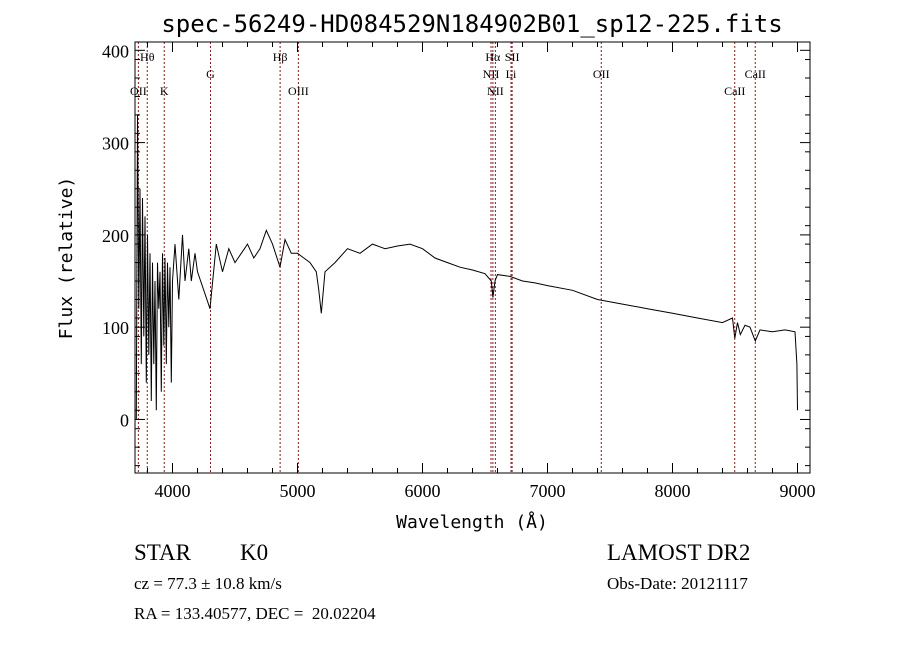 This screenshot has height=649, width=900. Describe the element at coordinates (147, 57) in the screenshot. I see `spectral-line-label: Hθ` at that location.